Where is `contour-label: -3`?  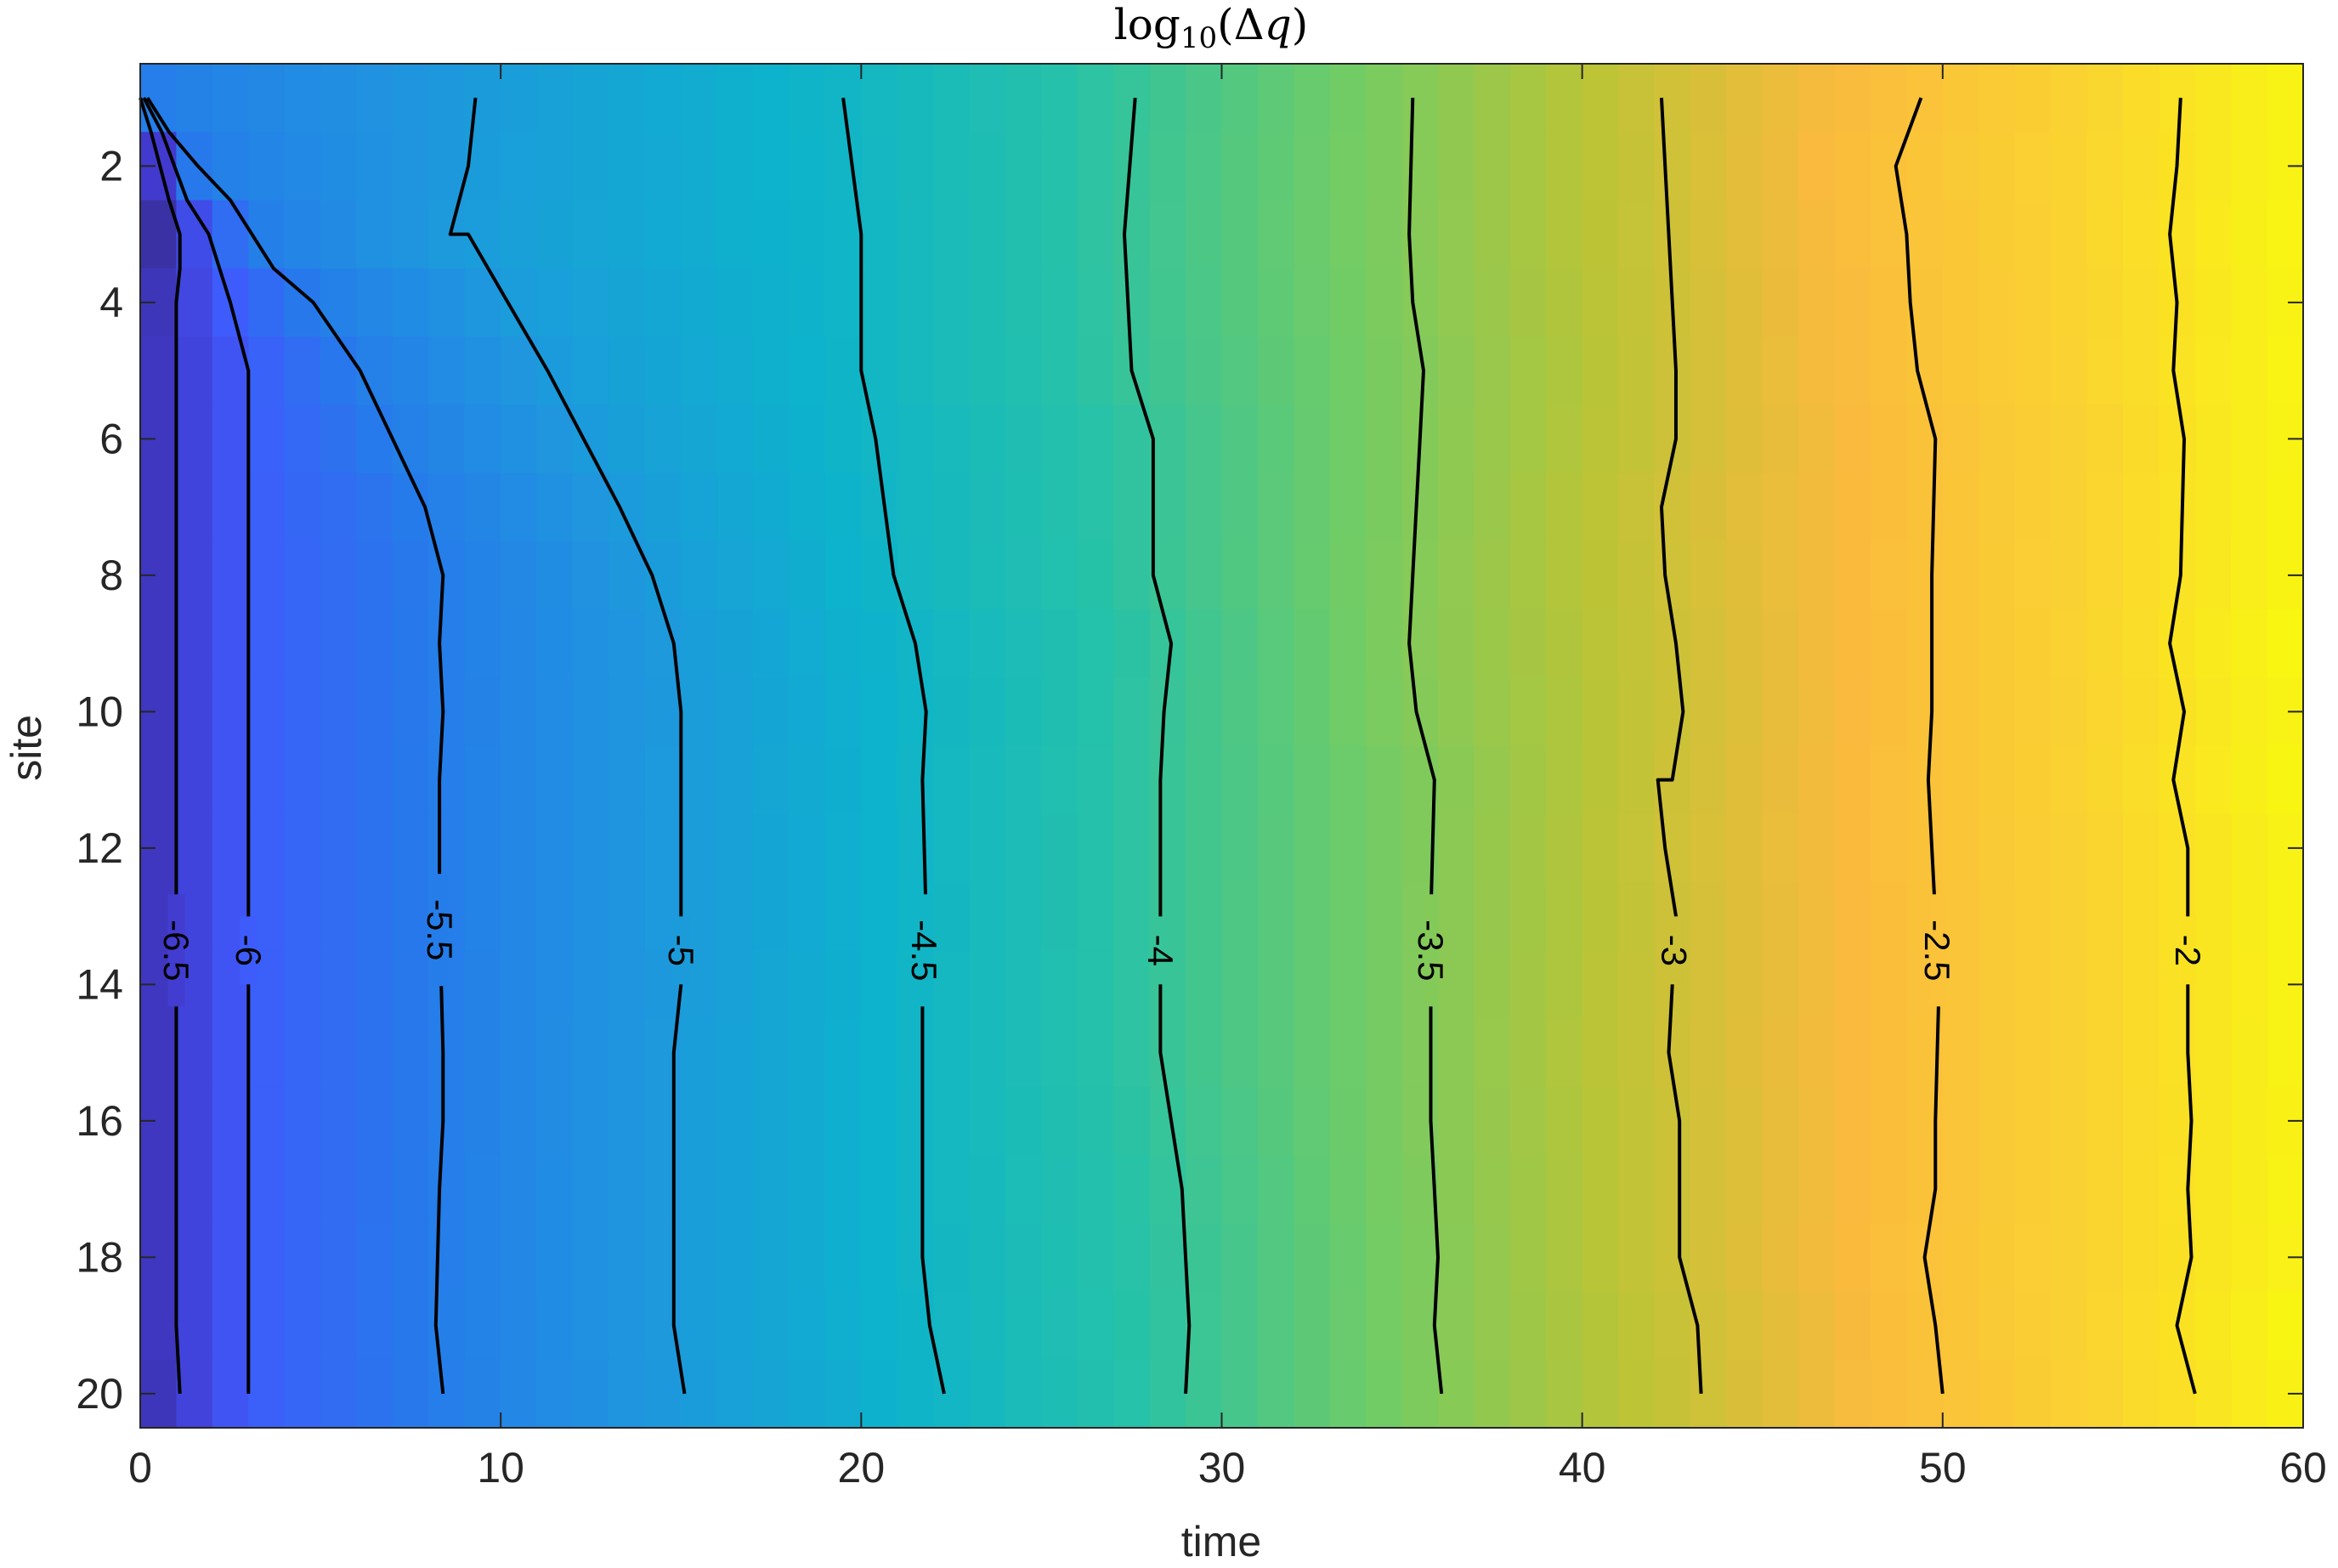 contour-label: -3 is located at coordinates (1674, 950).